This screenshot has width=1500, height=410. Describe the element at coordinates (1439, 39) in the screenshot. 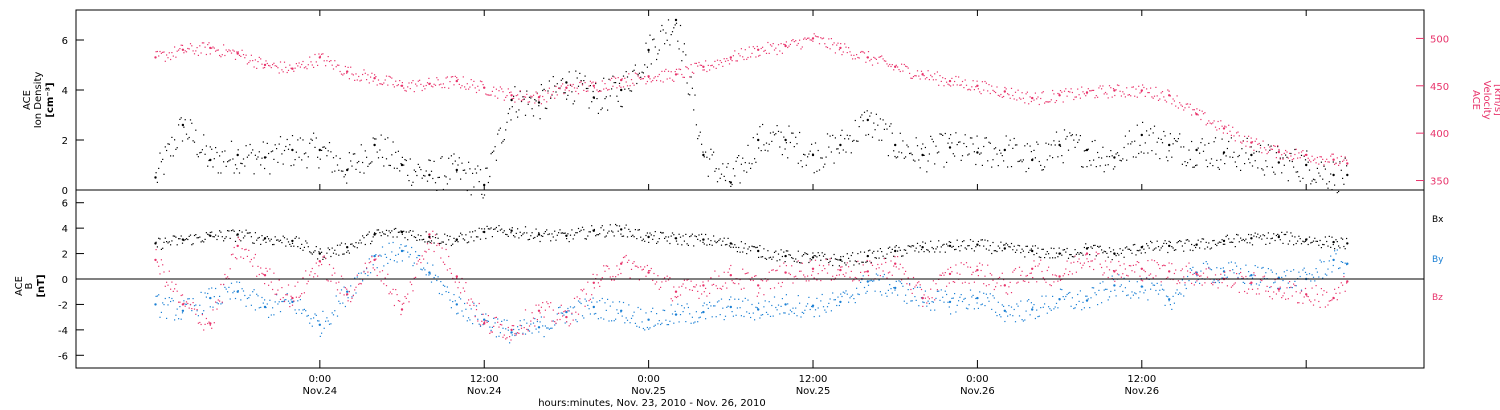

I see `velocity-tick-label: 500` at that location.